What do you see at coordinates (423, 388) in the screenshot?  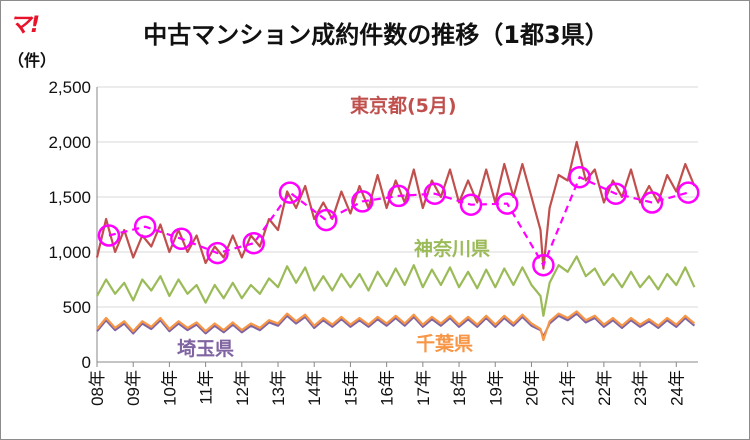 I see `x-tick-label: 17年` at bounding box center [423, 388].